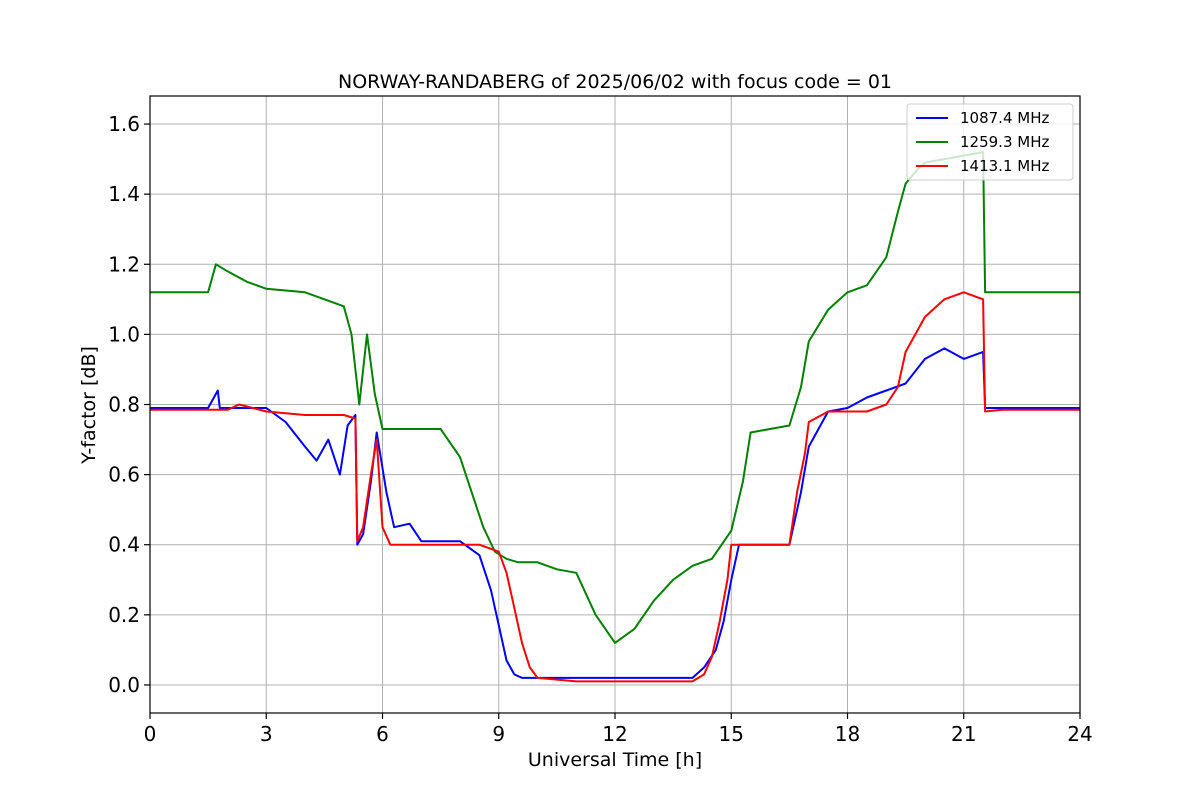 This screenshot has height=800, width=1200. I want to click on legend: 1087.4 MHz 1259.3 MHz 1413.1 MHz, so click(990, 142).